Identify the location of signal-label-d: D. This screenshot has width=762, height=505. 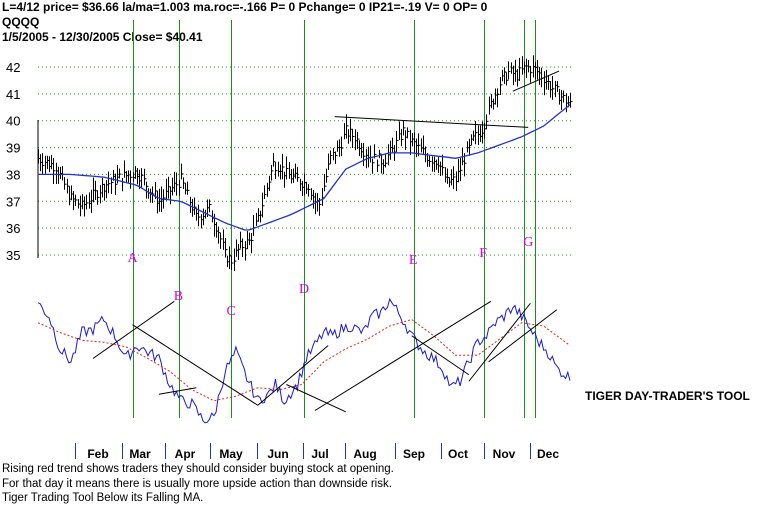
(304, 289).